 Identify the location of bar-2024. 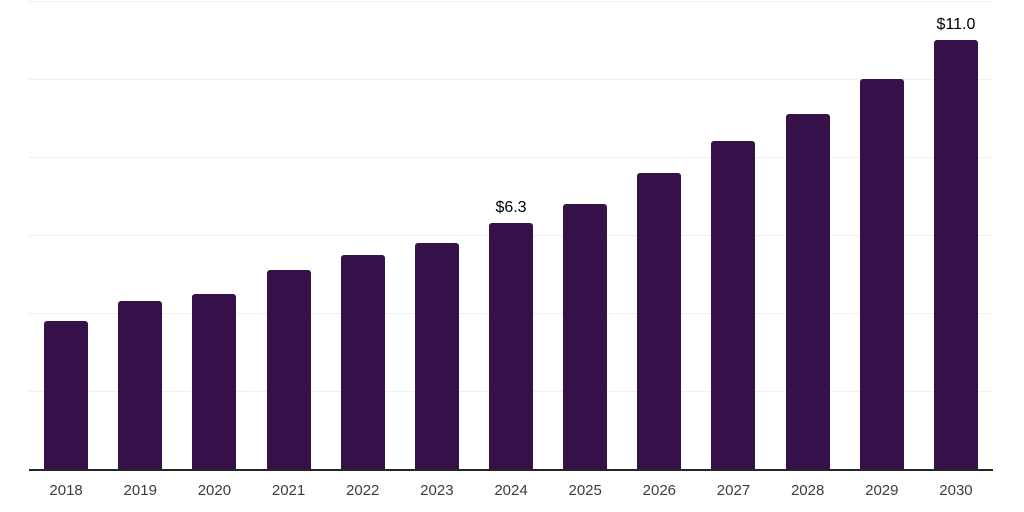
(511, 346).